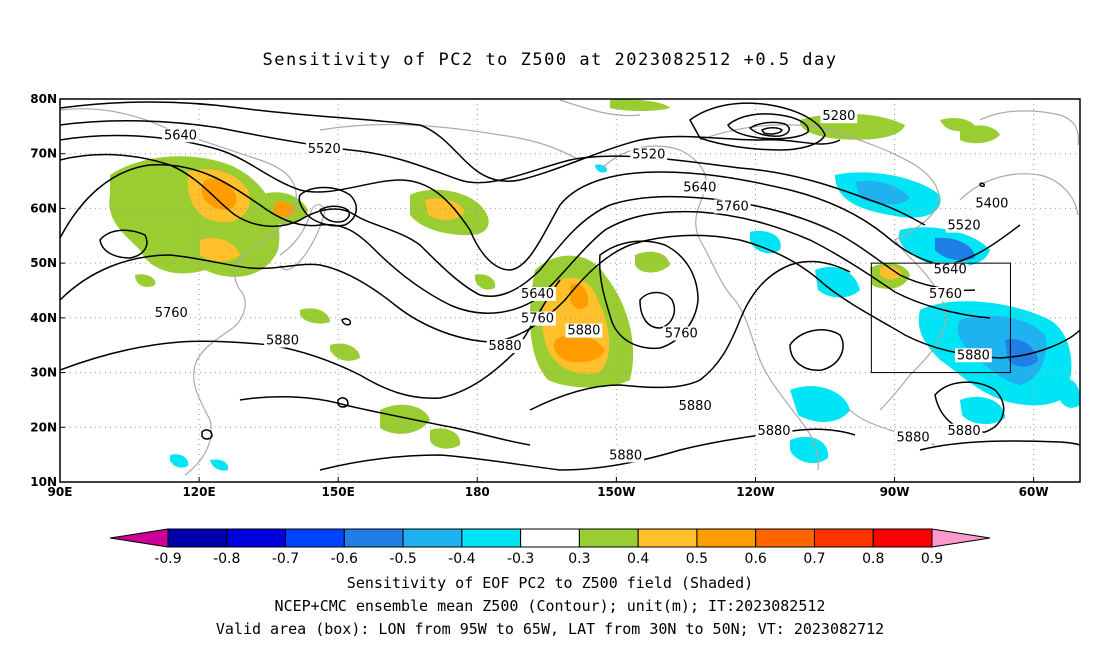  Describe the element at coordinates (338, 492) in the screenshot. I see `lon-tick-label: 150E` at that location.